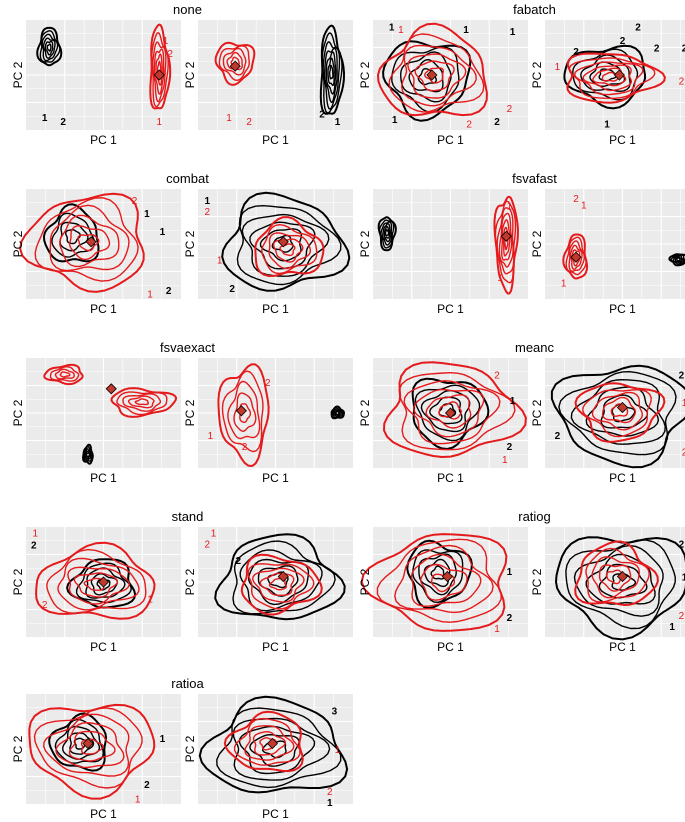  What do you see at coordinates (443, 252) in the screenshot?
I see `panel: 1 1 PC 1 PC 2` at bounding box center [443, 252].